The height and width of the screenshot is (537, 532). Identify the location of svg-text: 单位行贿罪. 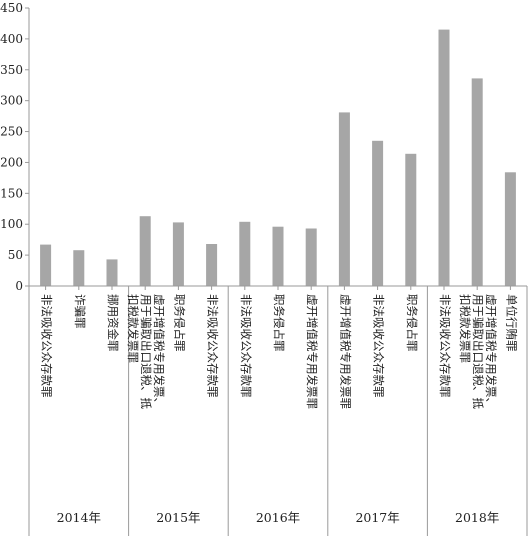
(511, 323).